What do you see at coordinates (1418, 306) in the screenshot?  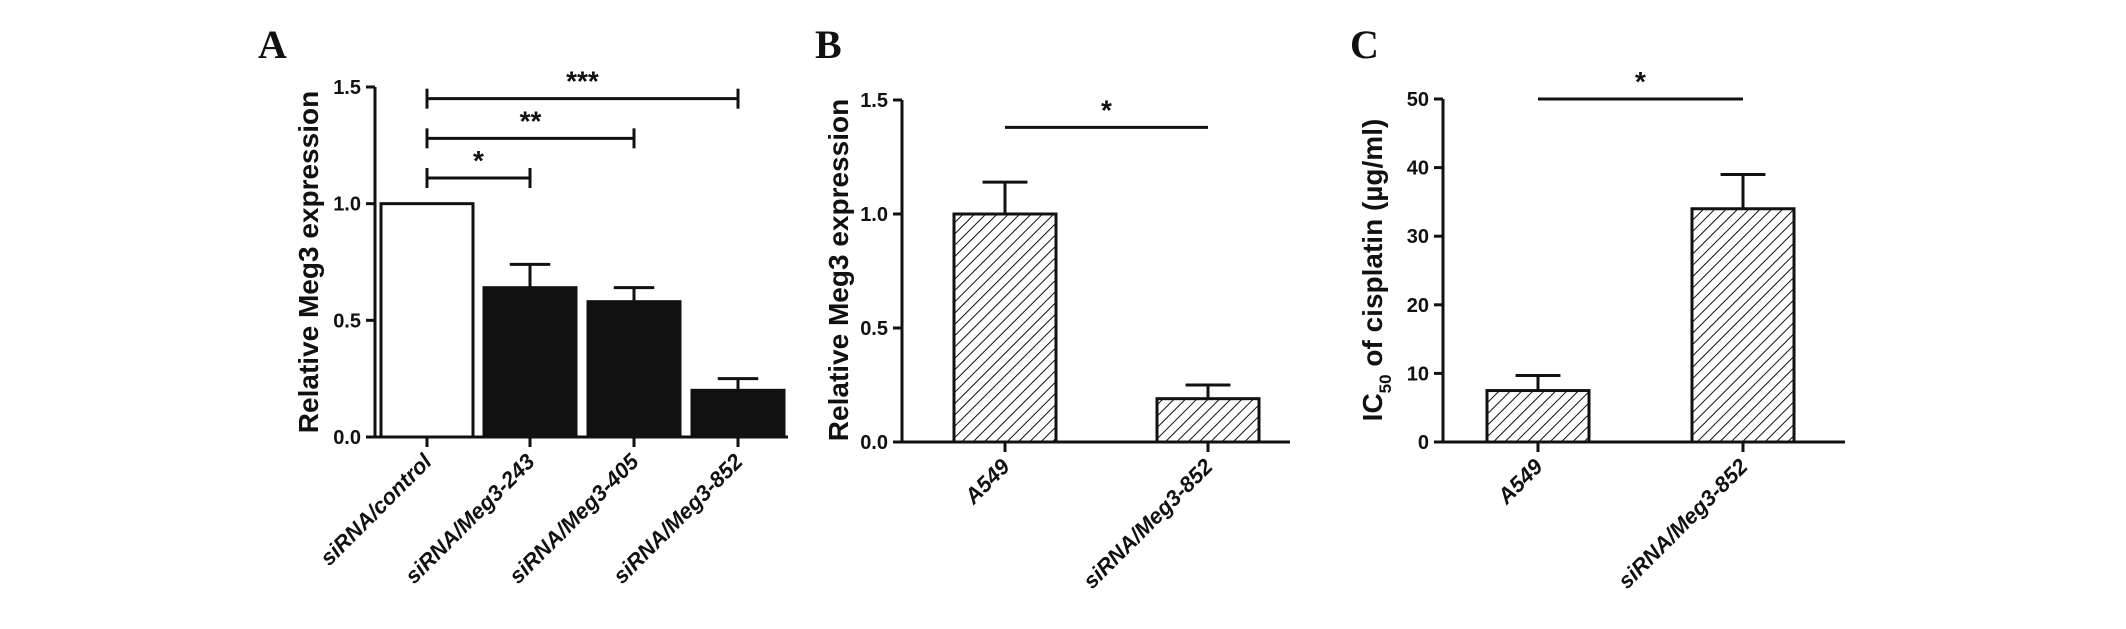 I see `y-tick-label: 20` at bounding box center [1418, 306].